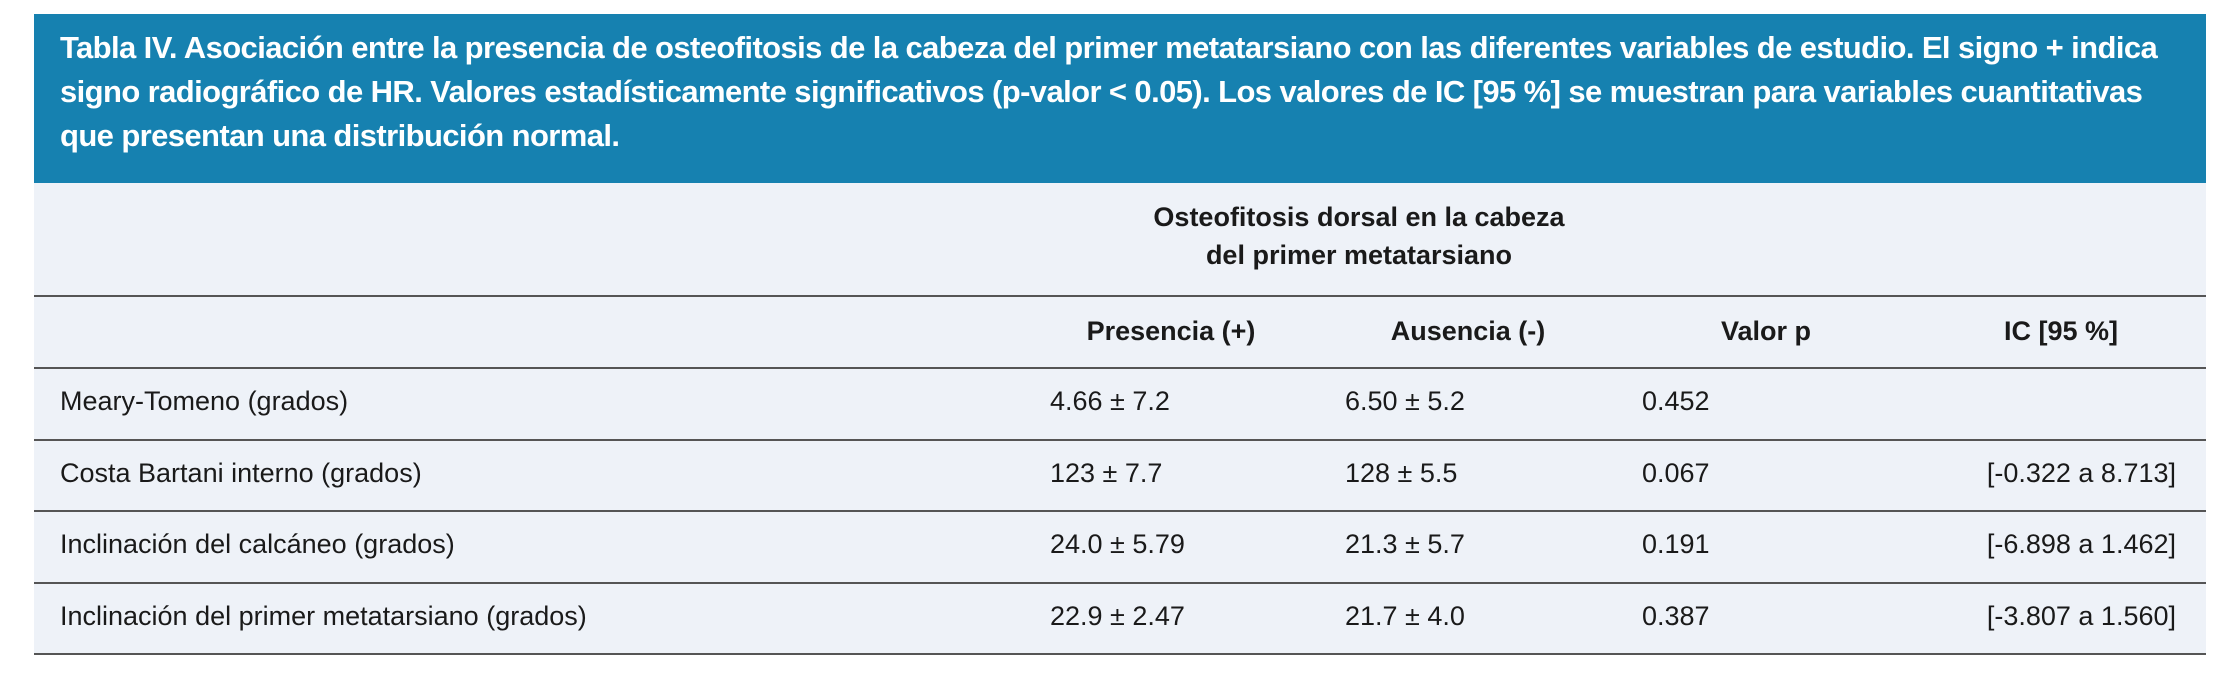  Describe the element at coordinates (257, 544) in the screenshot. I see `row-label: Inclinación del calcáneo (grados)` at that location.